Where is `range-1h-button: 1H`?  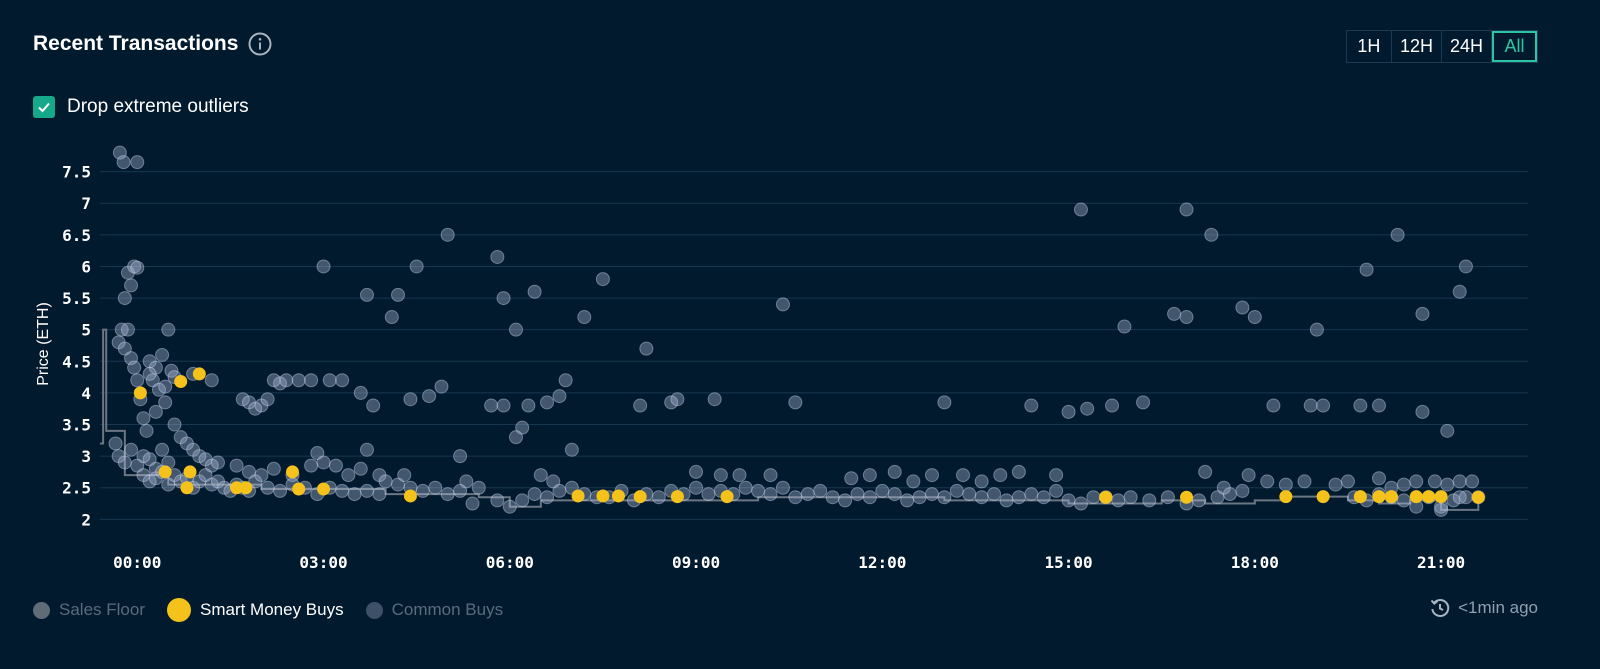 range-1h-button: 1H is located at coordinates (1369, 46).